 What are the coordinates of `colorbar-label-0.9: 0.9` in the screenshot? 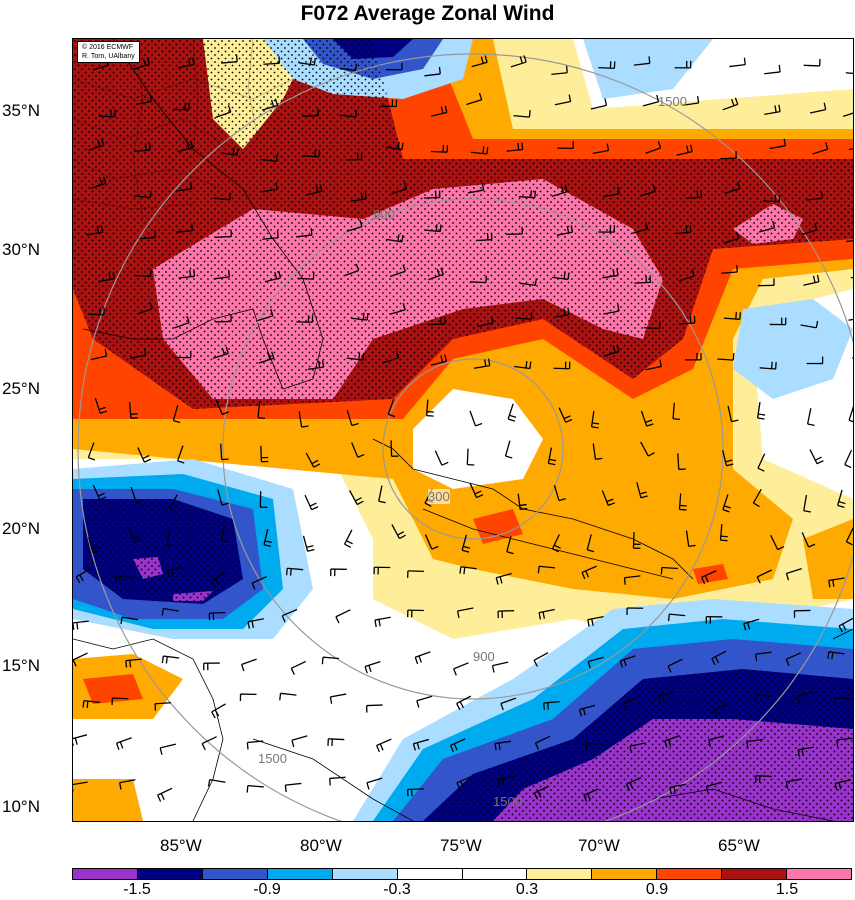 It's located at (657, 889).